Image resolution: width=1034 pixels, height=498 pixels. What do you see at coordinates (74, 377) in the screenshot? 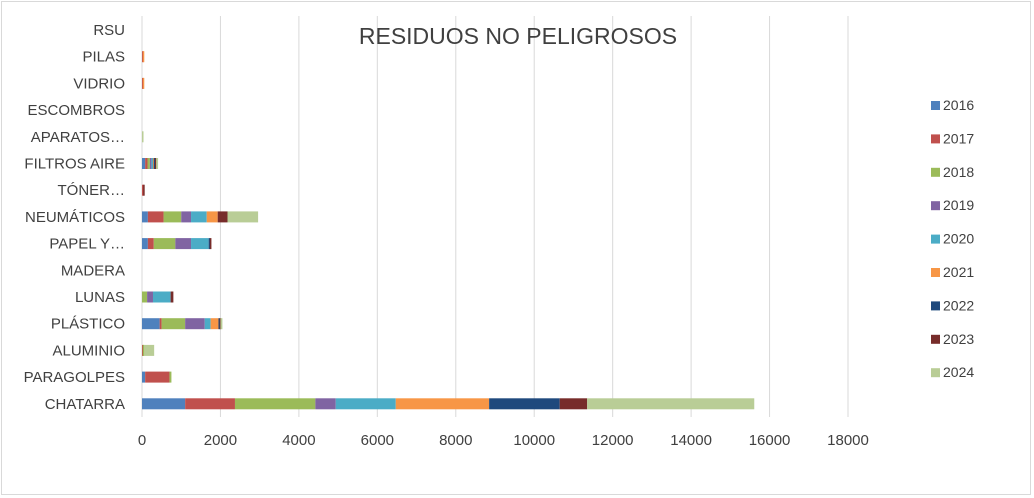
I see `category-label: PARAGOLPES` at bounding box center [74, 377].